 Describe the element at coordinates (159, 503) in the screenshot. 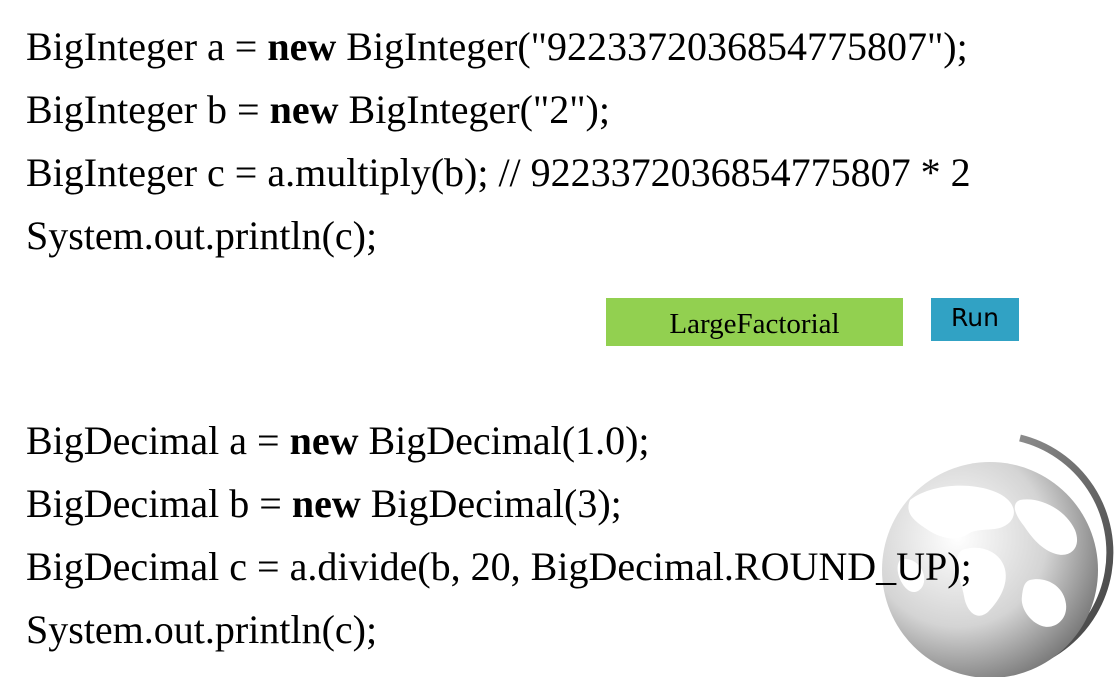

I see `code-text: BigDecimal b =` at that location.